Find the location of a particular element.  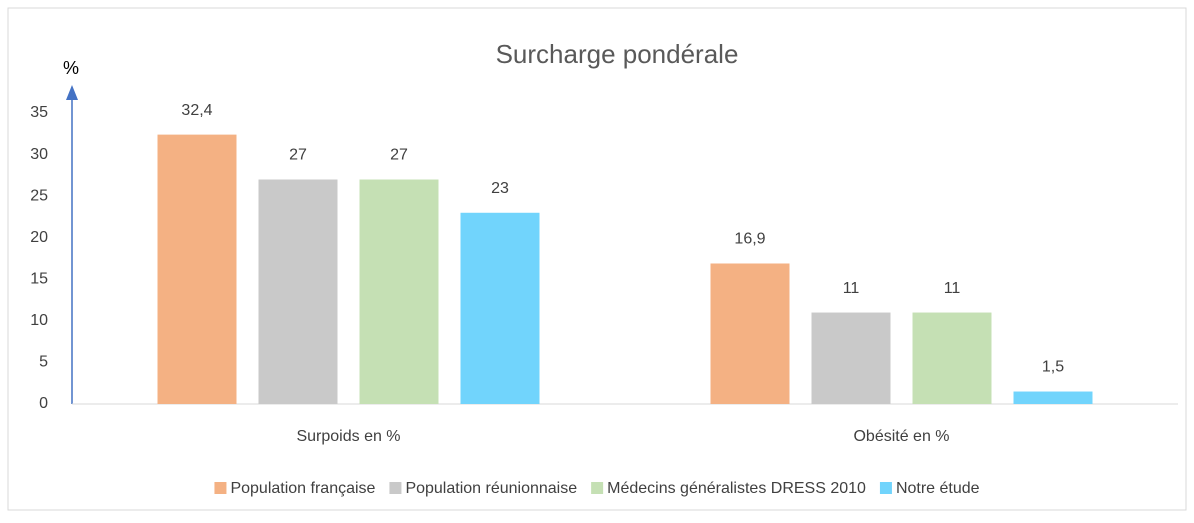

y-tick-label: 30 is located at coordinates (39, 154).